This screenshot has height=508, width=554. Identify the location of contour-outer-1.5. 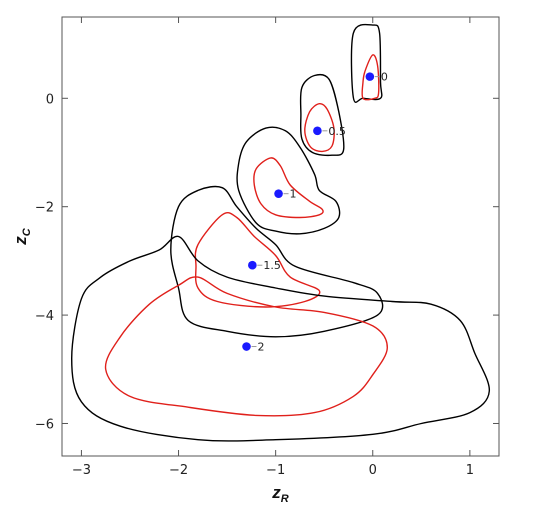
(277, 261).